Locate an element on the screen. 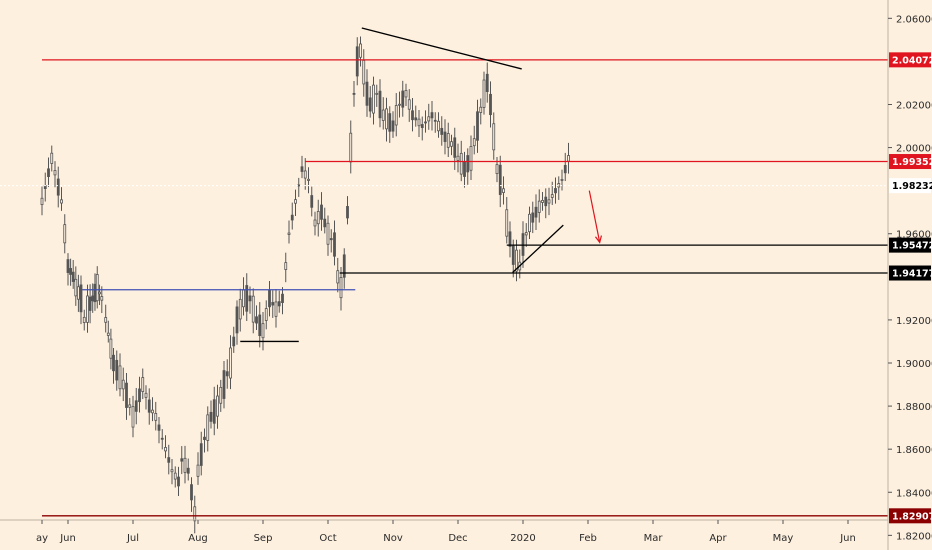 The width and height of the screenshot is (932, 550). y-tick-label: 1.92000 is located at coordinates (914, 321).